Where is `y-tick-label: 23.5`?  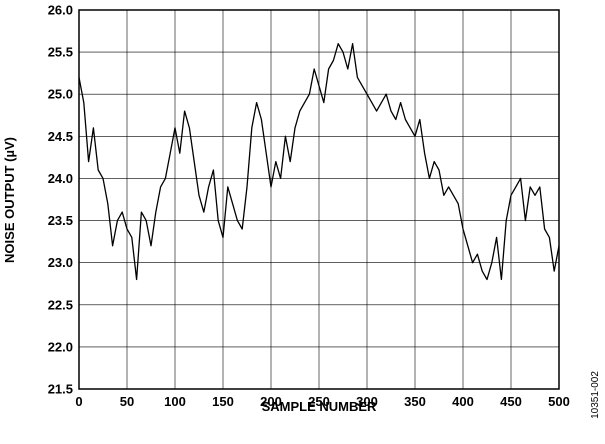
y-tick-label: 23.5 is located at coordinates (60, 220).